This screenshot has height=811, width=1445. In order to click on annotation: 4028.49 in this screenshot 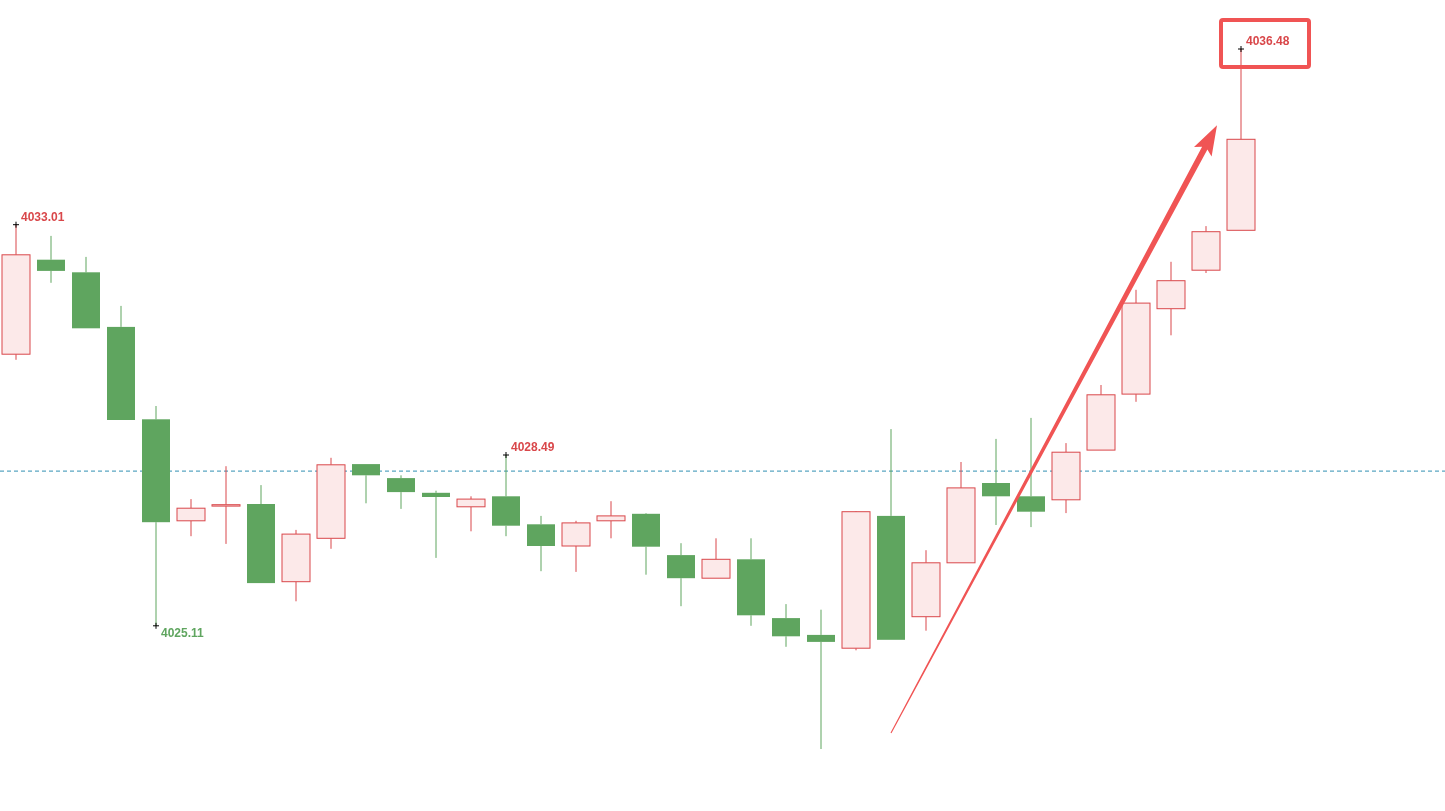, I will do `click(533, 447)`.